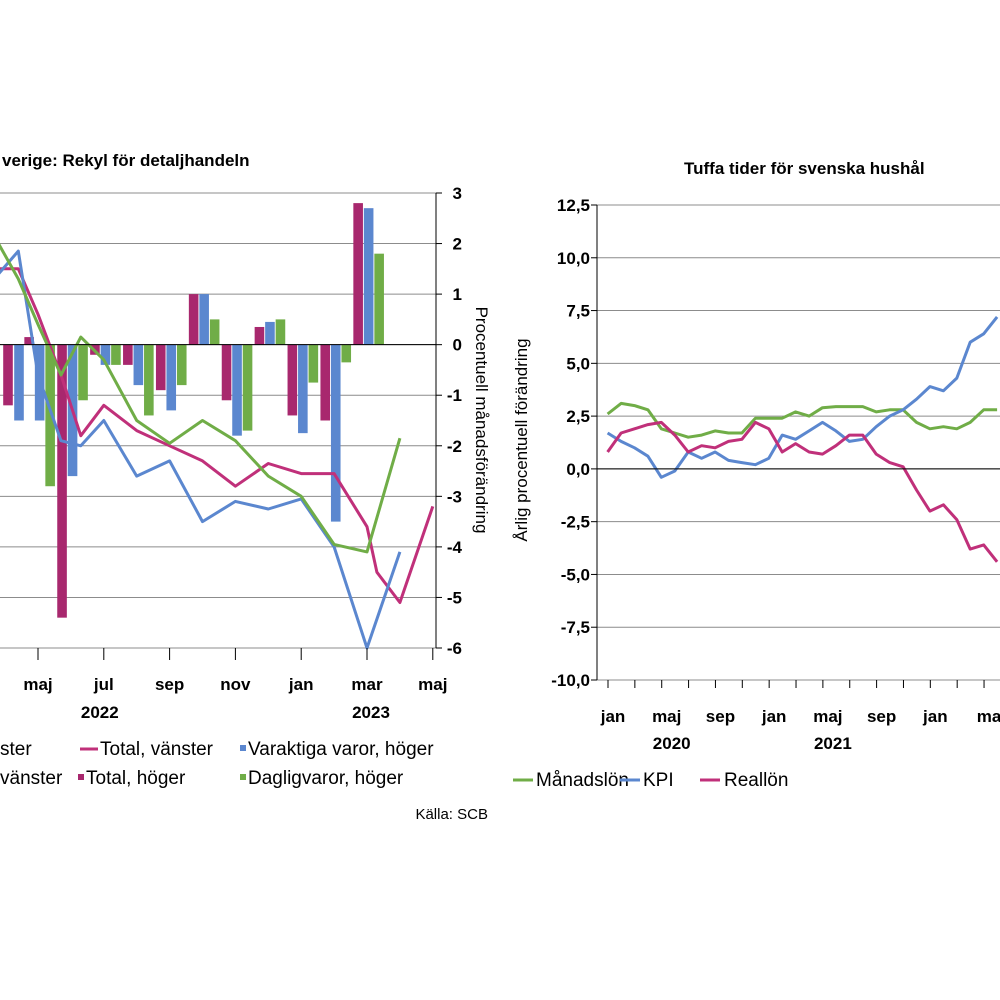 The width and height of the screenshot is (1000, 1000). I want to click on left-x-tick-label: nov, so click(235, 684).